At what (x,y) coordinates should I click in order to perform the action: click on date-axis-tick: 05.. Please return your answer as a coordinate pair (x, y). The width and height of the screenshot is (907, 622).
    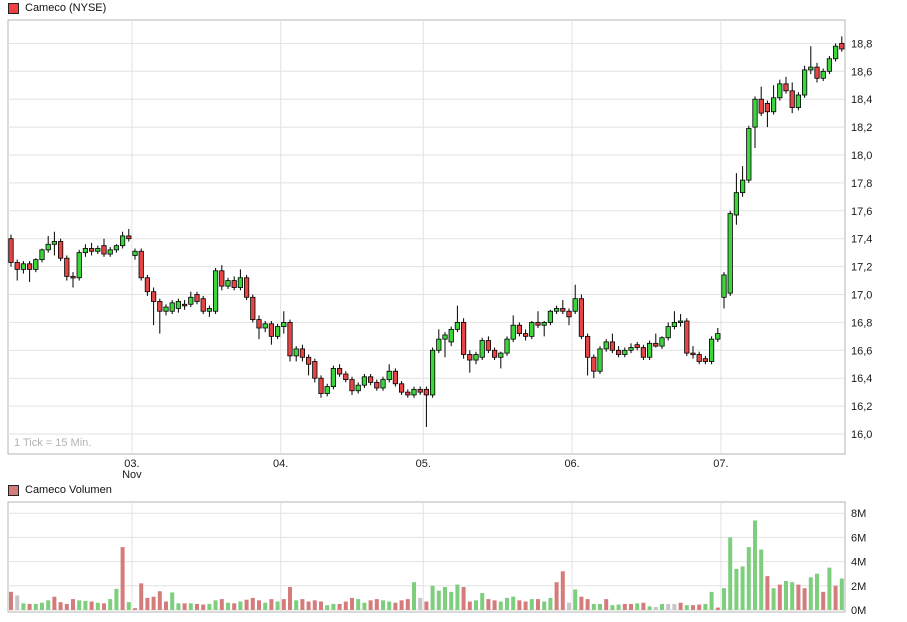
    Looking at the image, I should click on (423, 464).